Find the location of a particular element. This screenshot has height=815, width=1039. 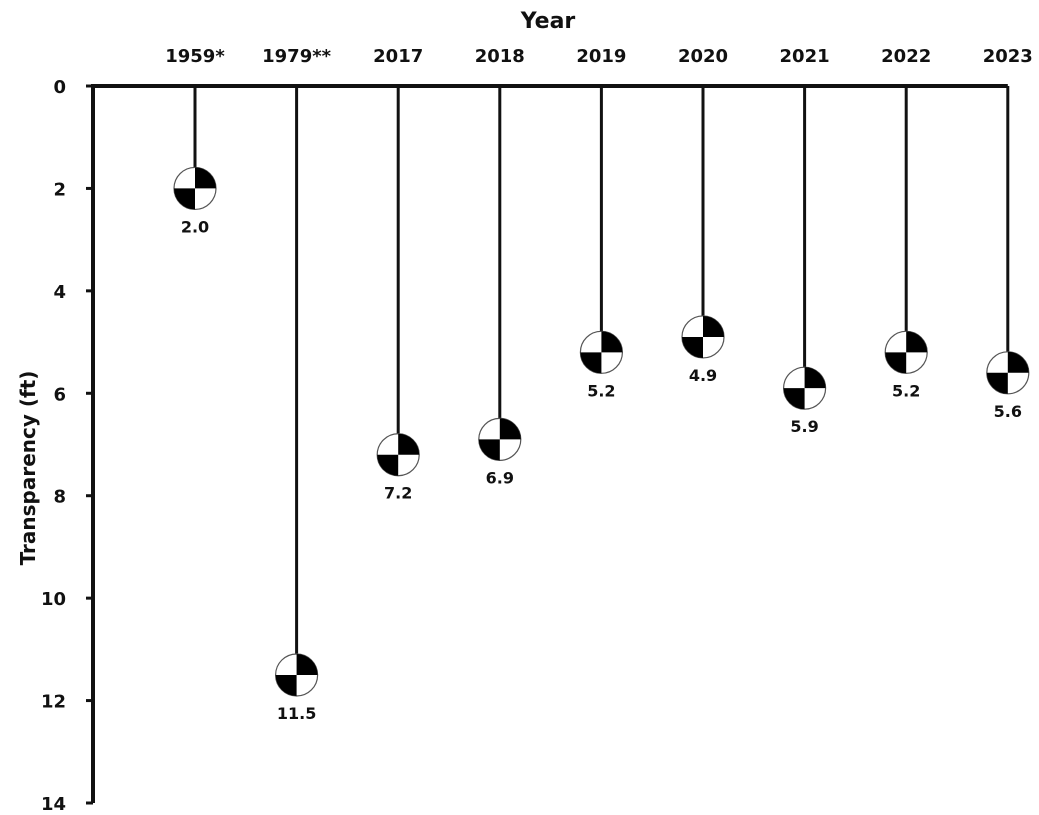

data-label: 2.0 is located at coordinates (195, 226).